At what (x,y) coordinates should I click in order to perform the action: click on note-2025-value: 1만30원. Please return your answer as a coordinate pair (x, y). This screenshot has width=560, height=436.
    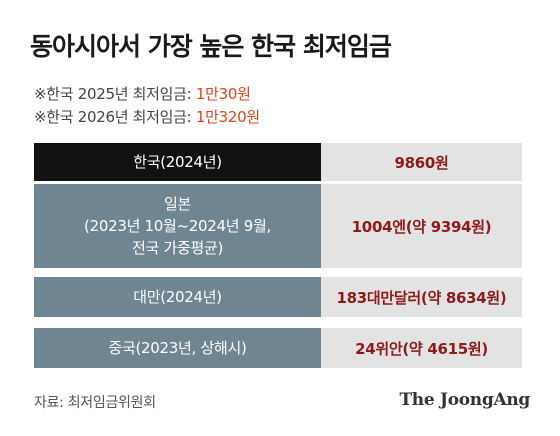
    Looking at the image, I should click on (223, 94).